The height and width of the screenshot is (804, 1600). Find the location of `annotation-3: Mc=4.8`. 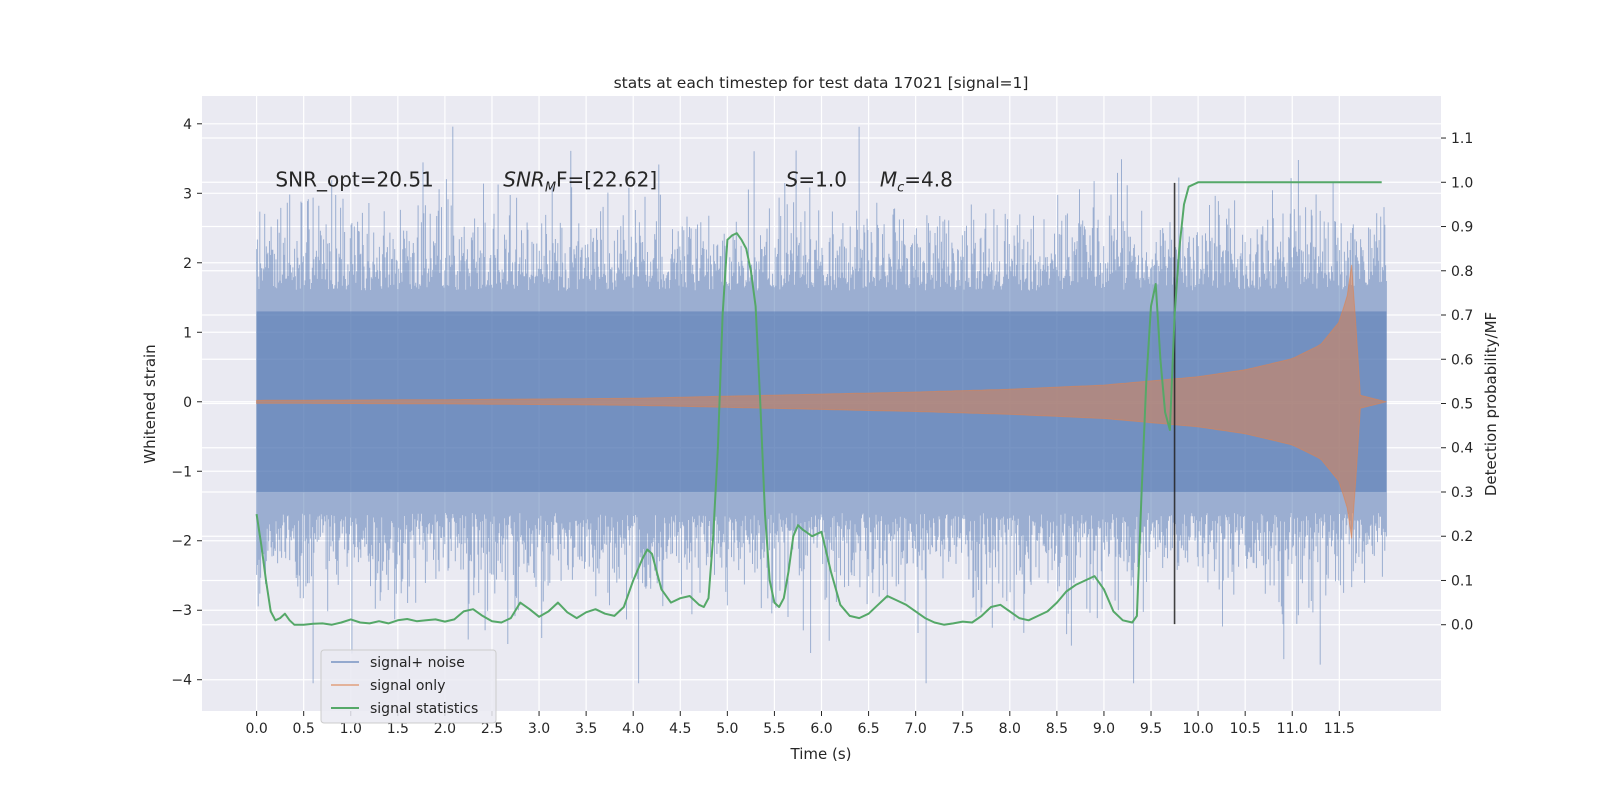

annotation-3: Mc=4.8 is located at coordinates (916, 181).